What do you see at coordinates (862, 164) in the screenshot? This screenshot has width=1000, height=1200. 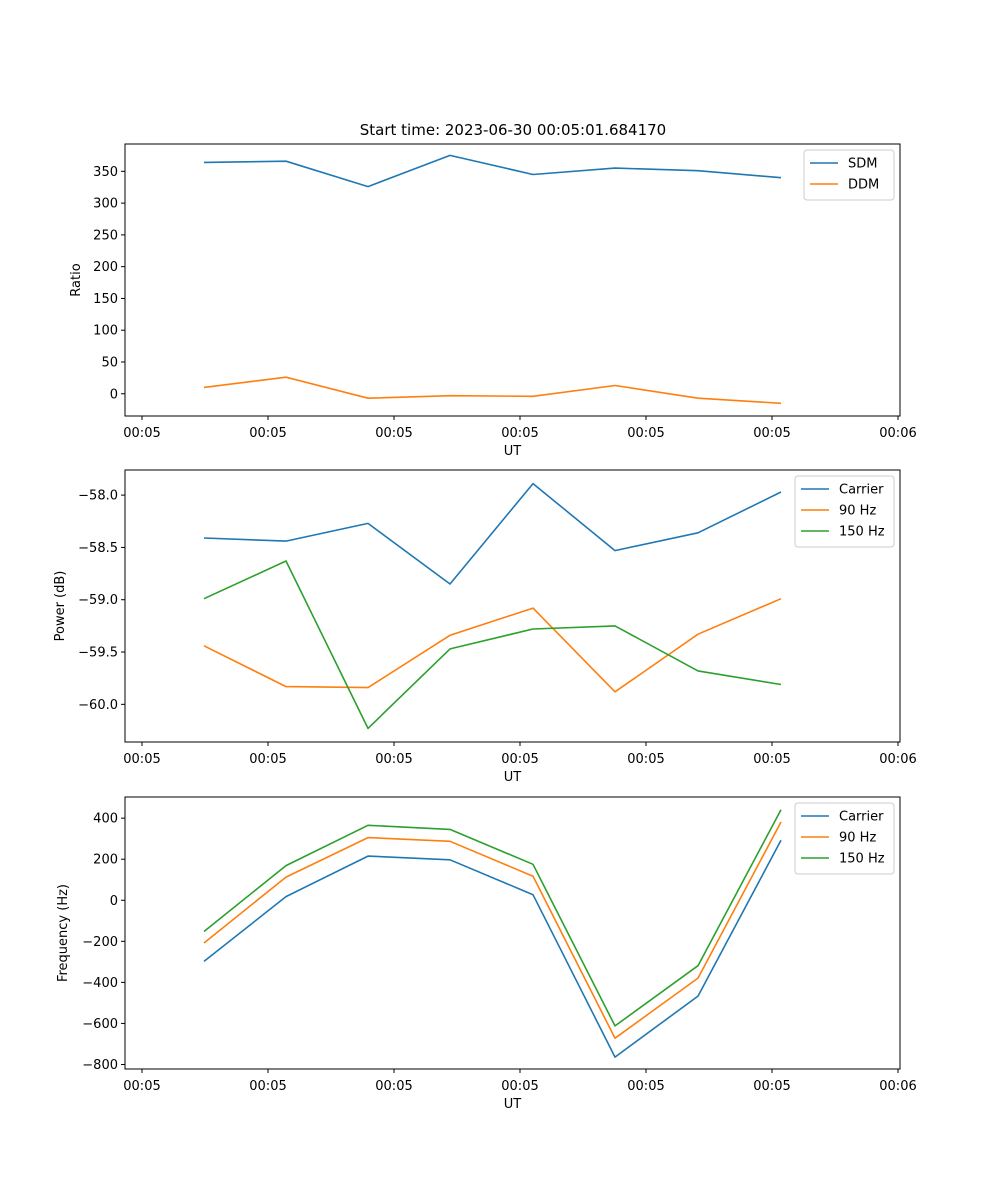 I see `legend-label: SDM` at bounding box center [862, 164].